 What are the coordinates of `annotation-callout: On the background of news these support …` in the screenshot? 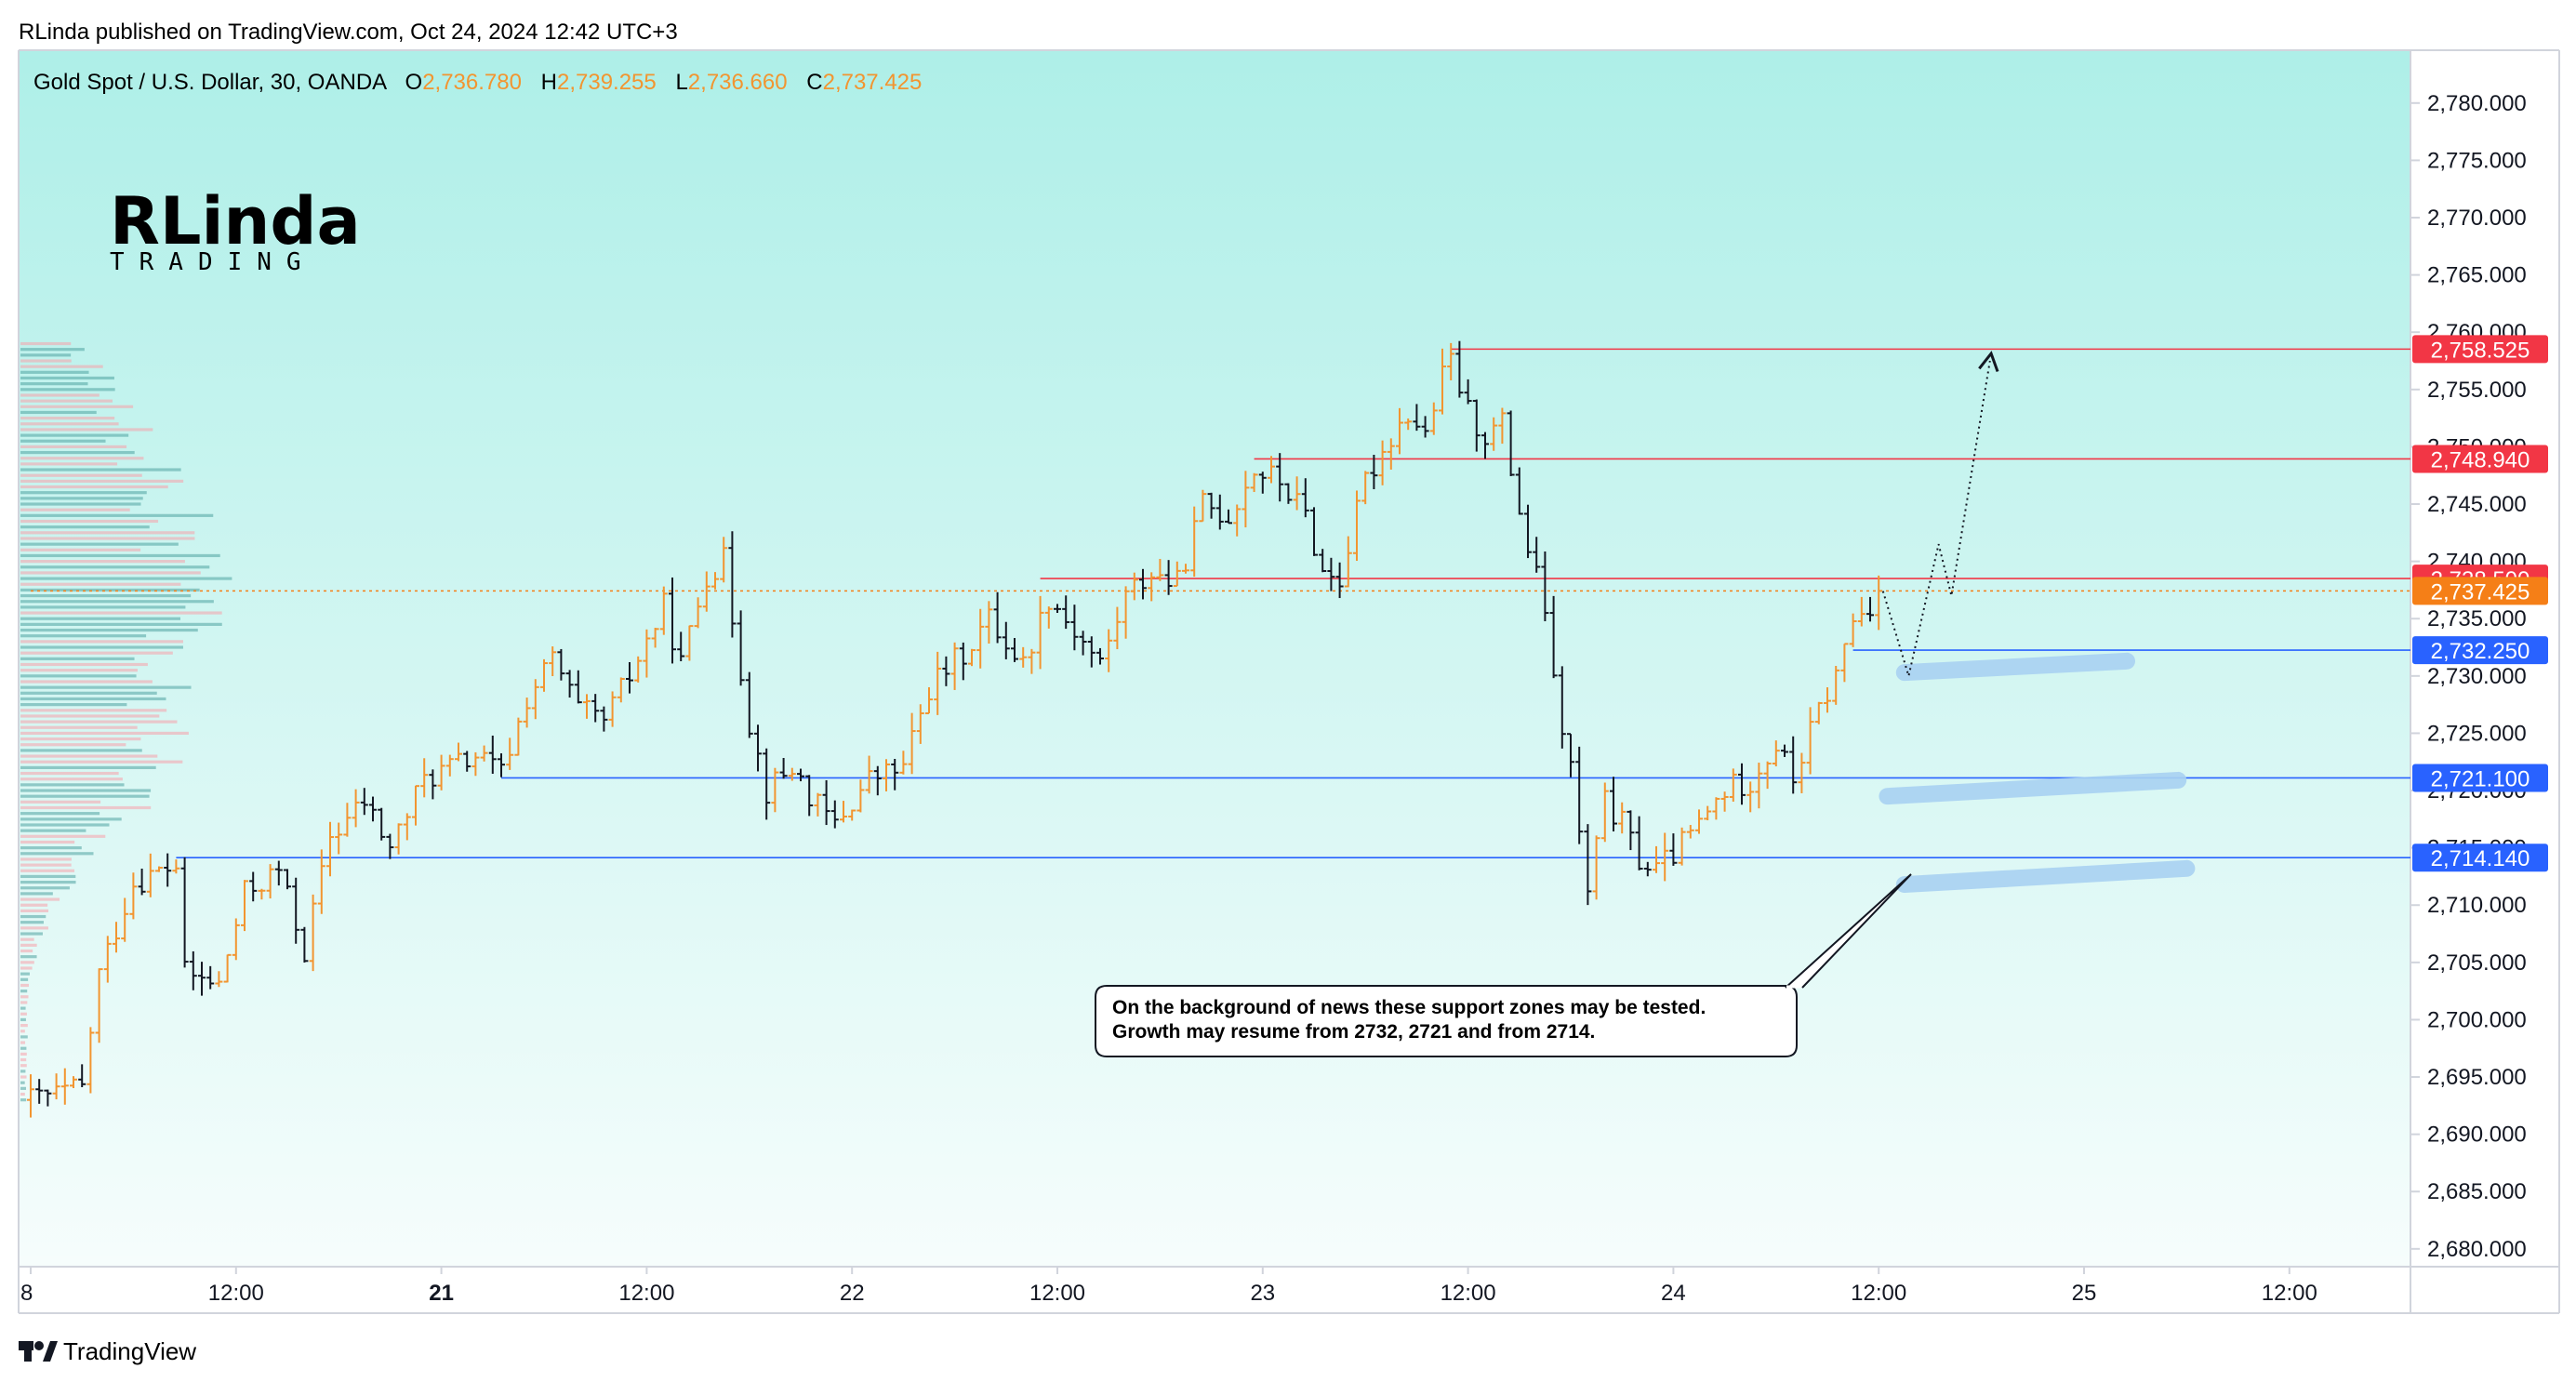 It's located at (1503, 965).